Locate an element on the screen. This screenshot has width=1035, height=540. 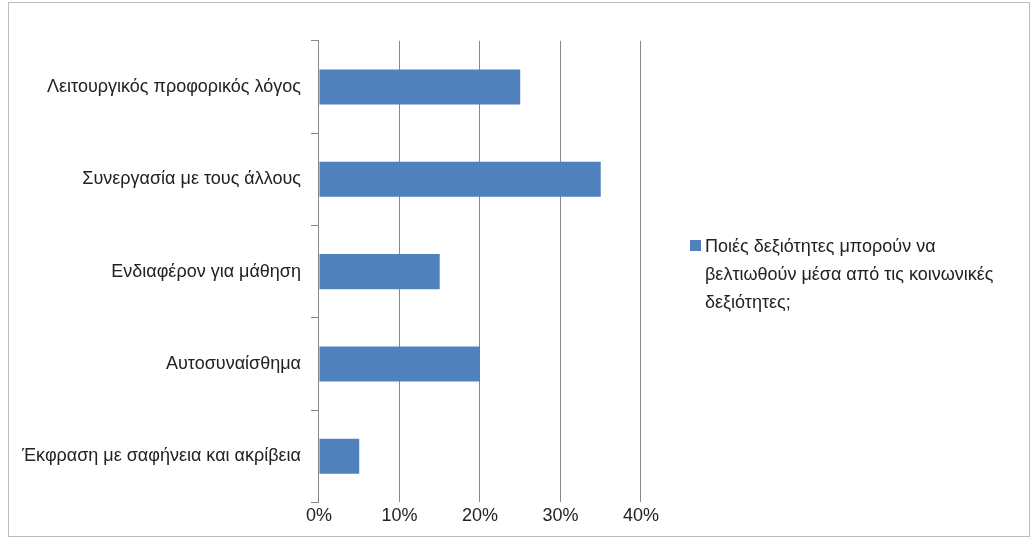
y-tick-label: Ενδιαφέρον για μάθηση is located at coordinates (206, 270).